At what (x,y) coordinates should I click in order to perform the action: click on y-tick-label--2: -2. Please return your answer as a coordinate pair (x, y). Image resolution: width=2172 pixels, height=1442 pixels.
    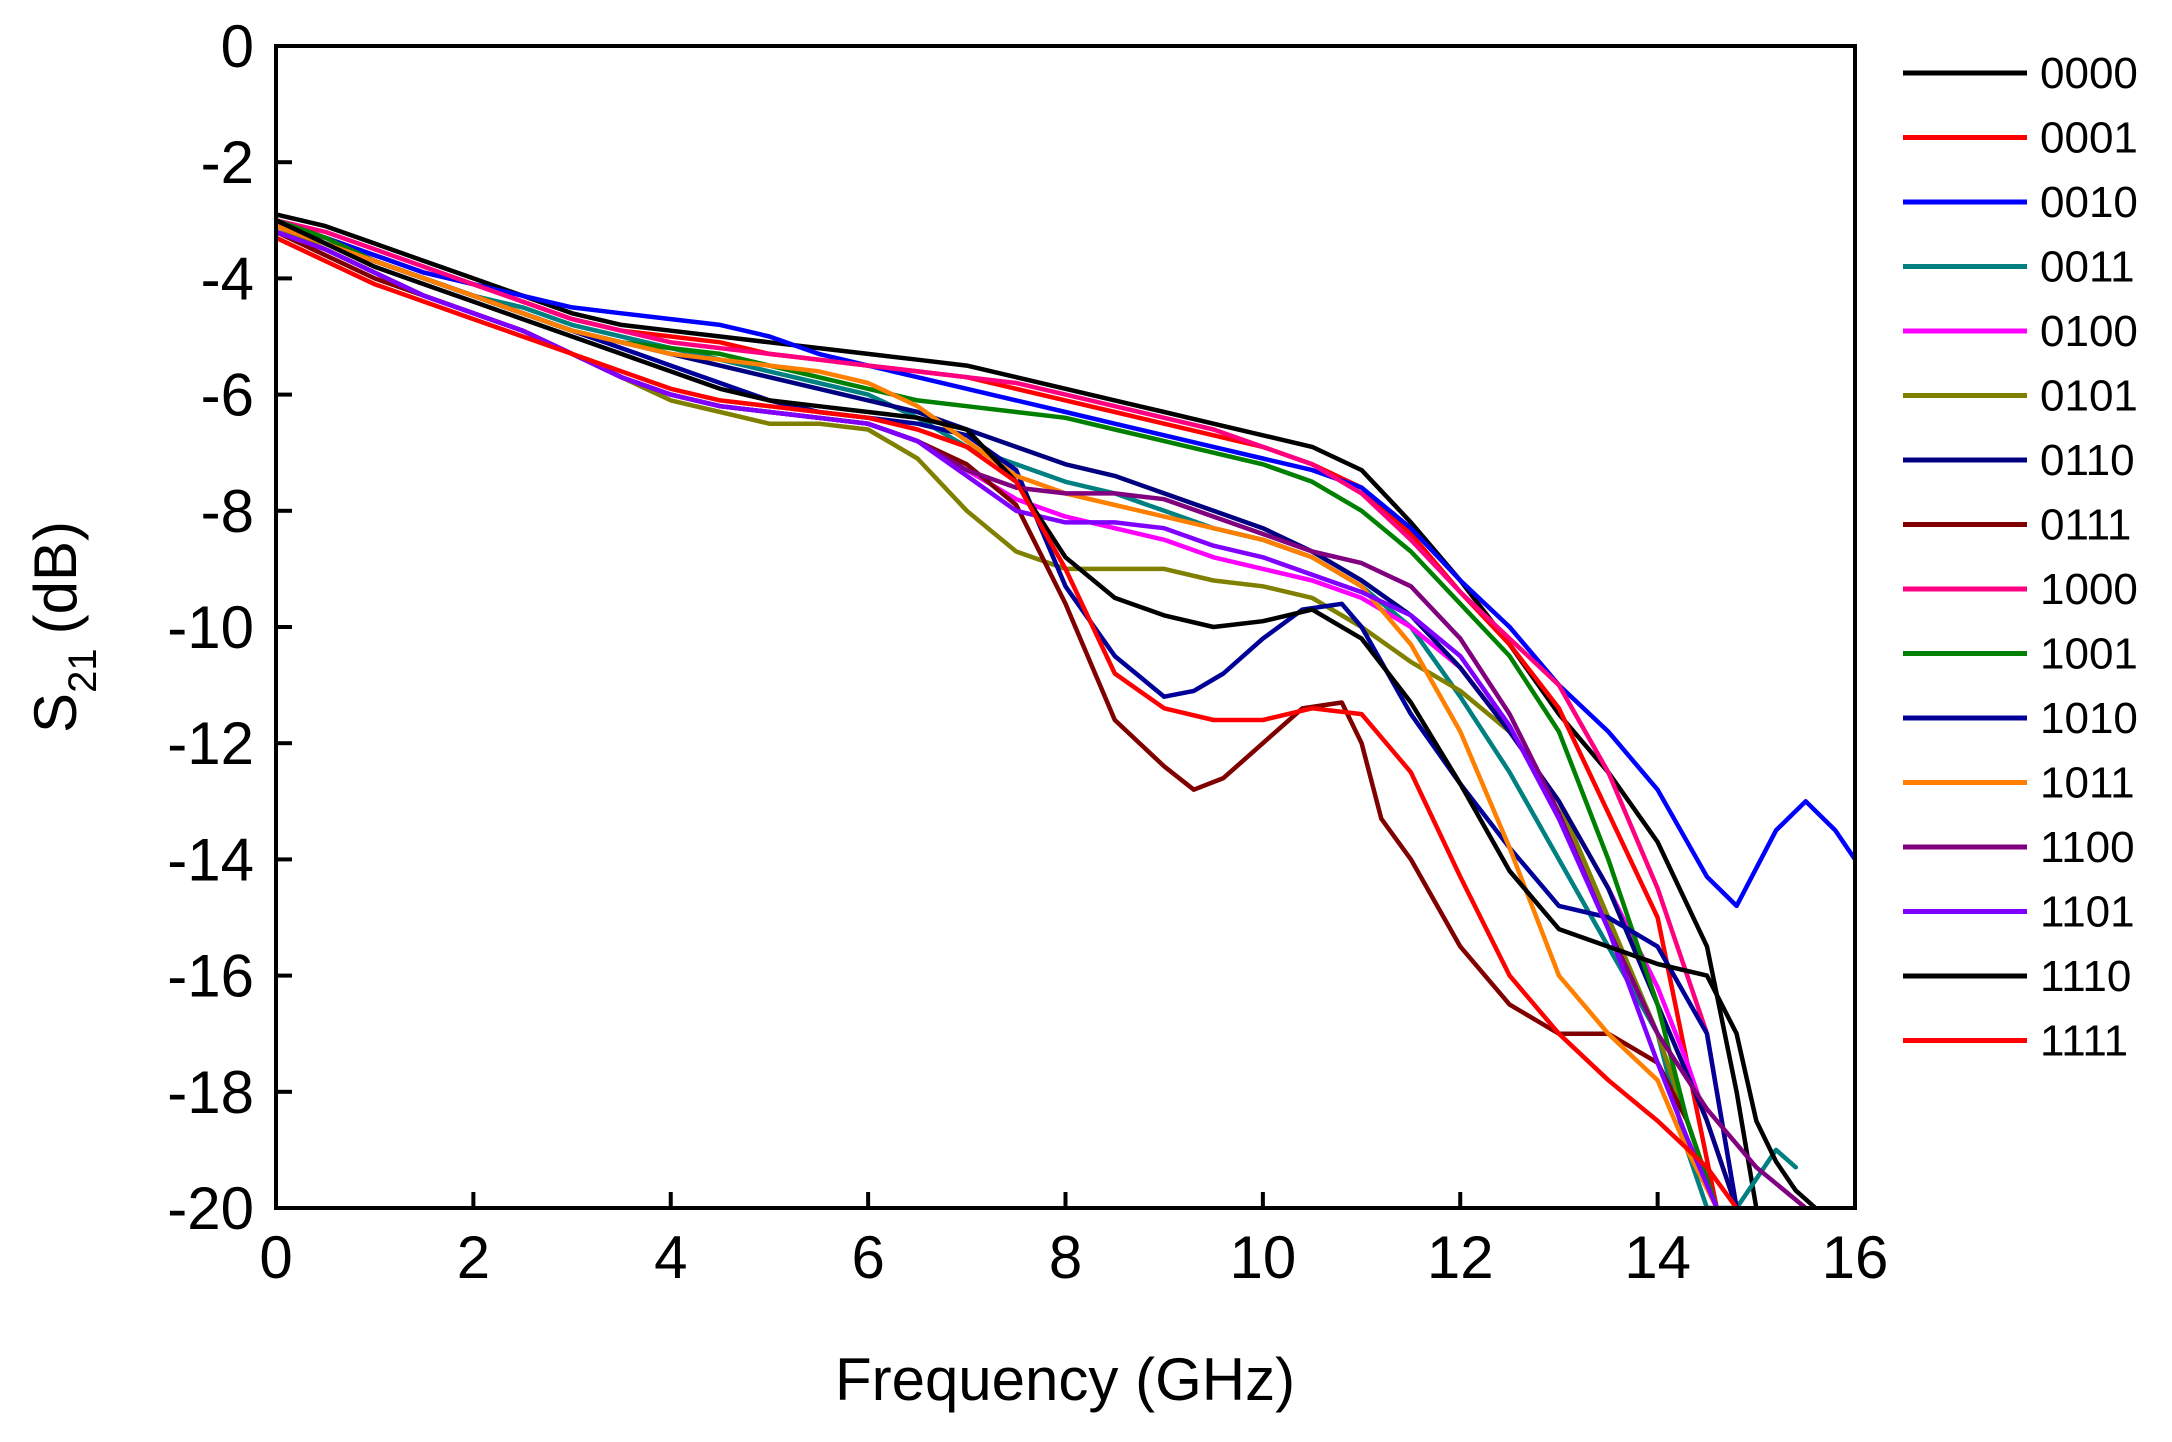
    Looking at the image, I should click on (227, 162).